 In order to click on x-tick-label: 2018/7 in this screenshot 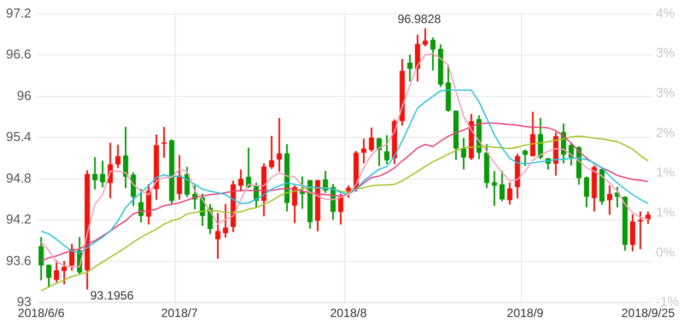, I will do `click(179, 313)`.